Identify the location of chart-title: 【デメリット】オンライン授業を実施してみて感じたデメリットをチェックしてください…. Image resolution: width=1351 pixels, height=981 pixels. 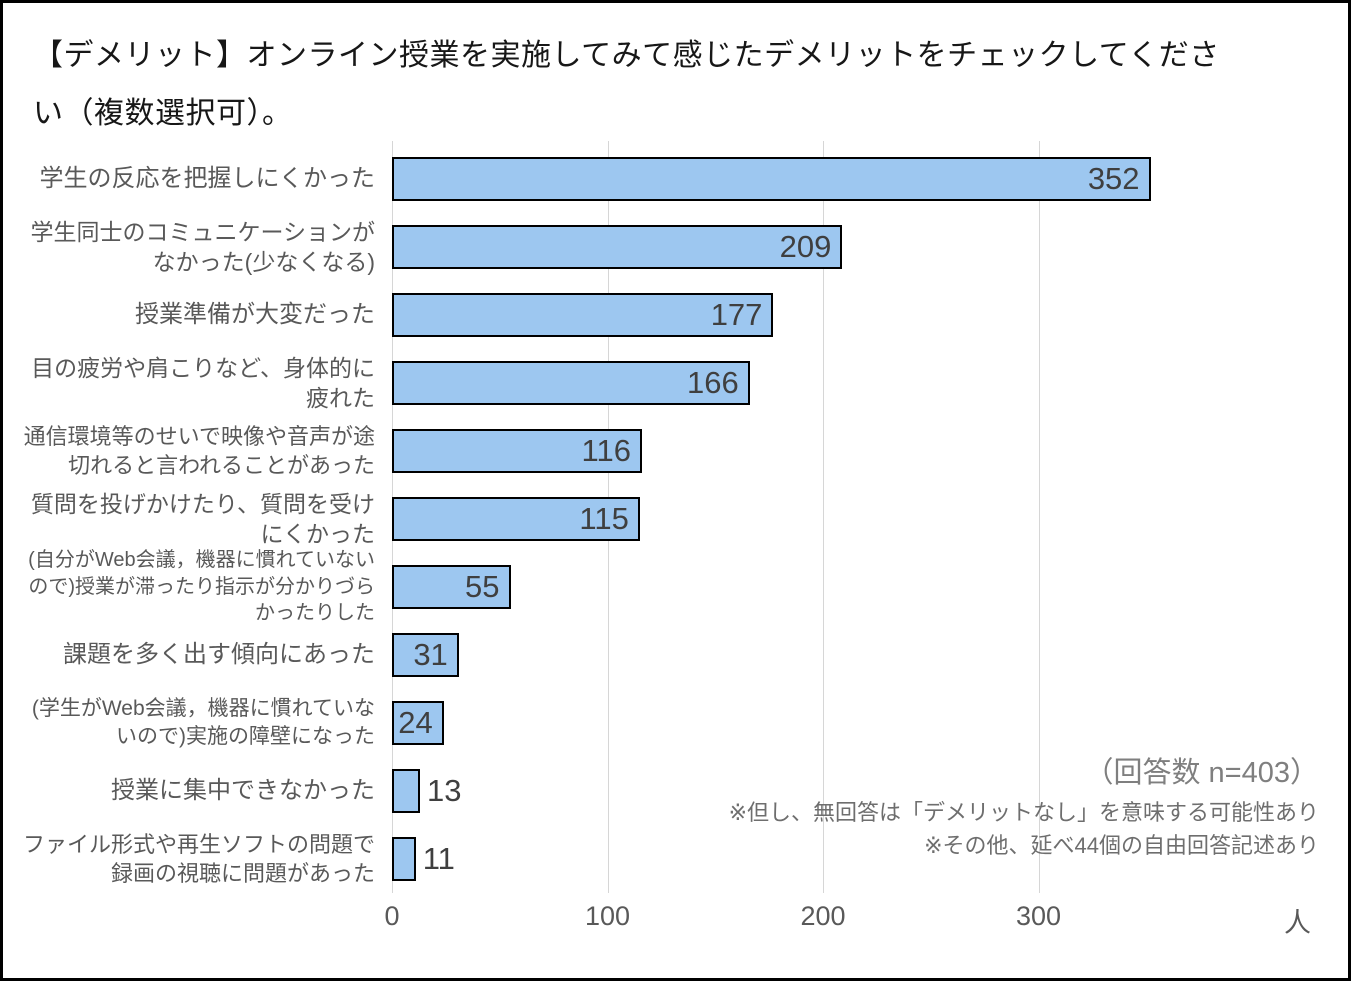
(626, 84).